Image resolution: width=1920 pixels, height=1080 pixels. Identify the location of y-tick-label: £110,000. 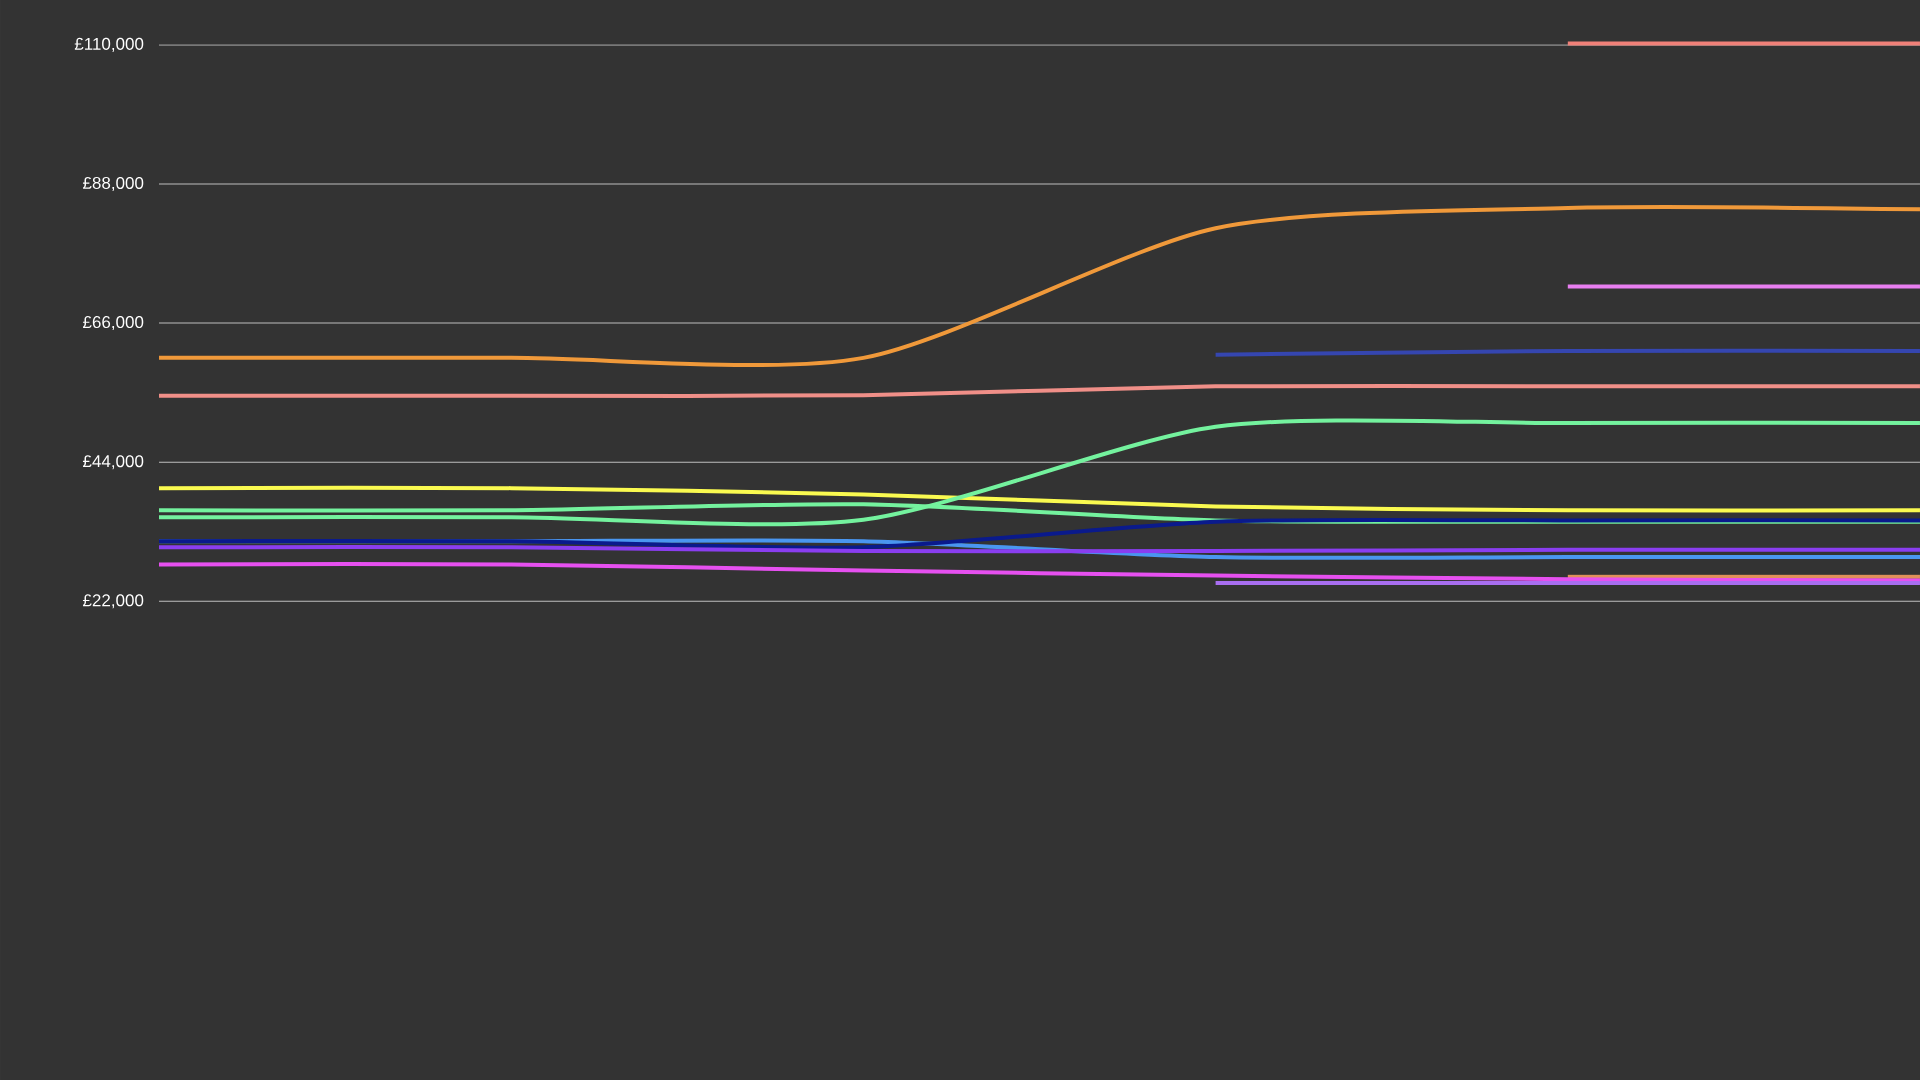
(109, 44).